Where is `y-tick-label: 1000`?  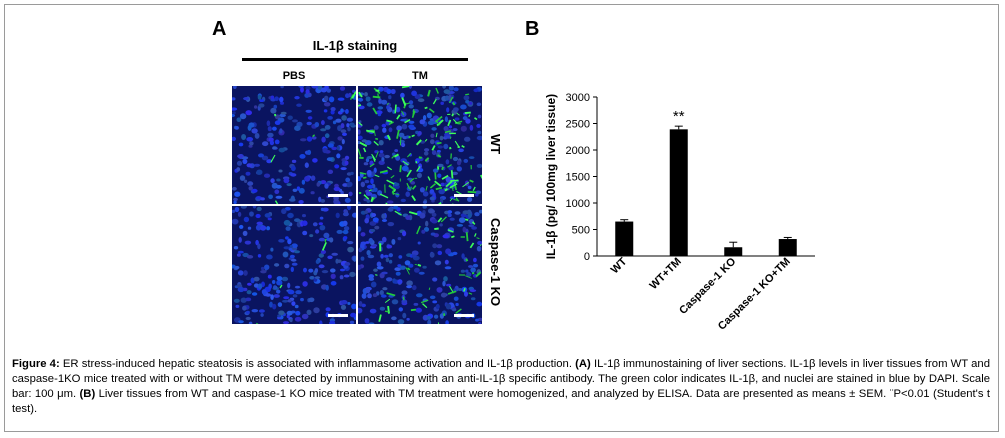 y-tick-label: 1000 is located at coordinates (578, 204).